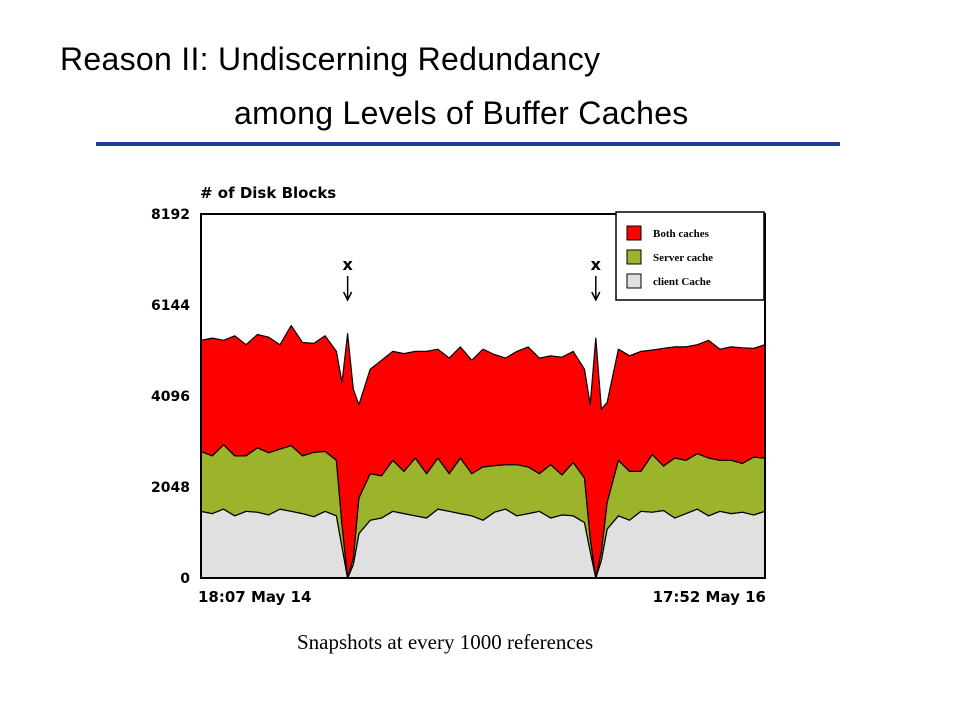 The width and height of the screenshot is (960, 720). Describe the element at coordinates (170, 397) in the screenshot. I see `y-tick-label: 4096` at that location.